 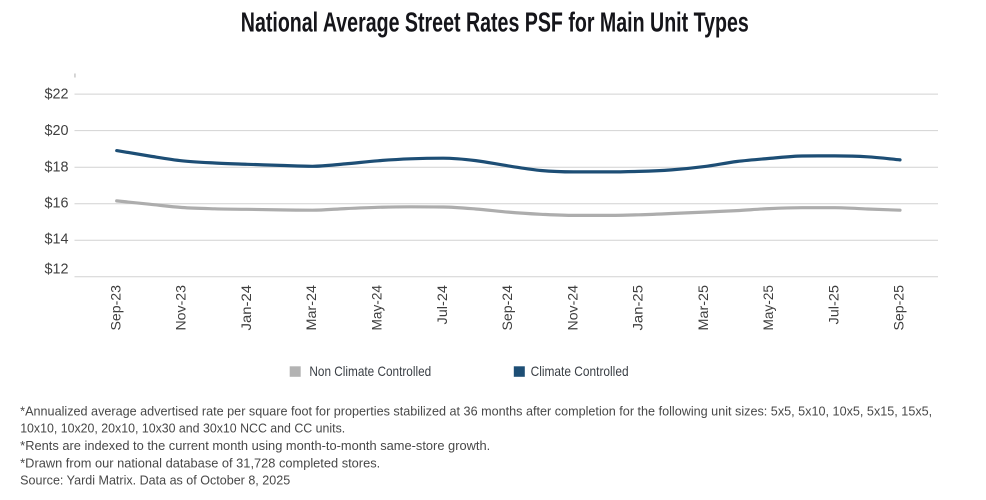 I want to click on svg-text: Sep-25, so click(x=899, y=308).